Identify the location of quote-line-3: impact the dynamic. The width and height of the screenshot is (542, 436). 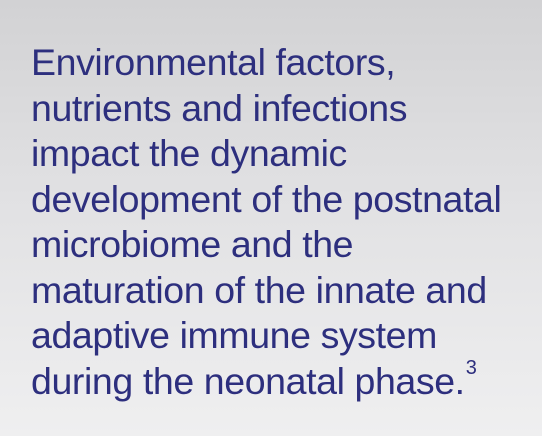
(189, 153).